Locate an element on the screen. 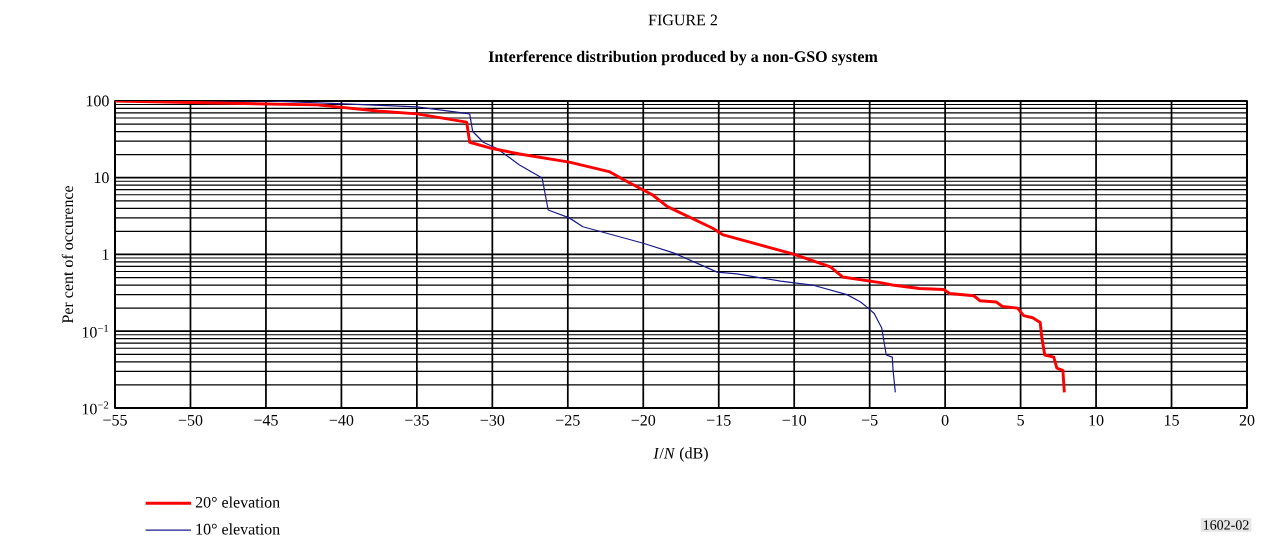  legend-label: 10° elevation is located at coordinates (238, 529).